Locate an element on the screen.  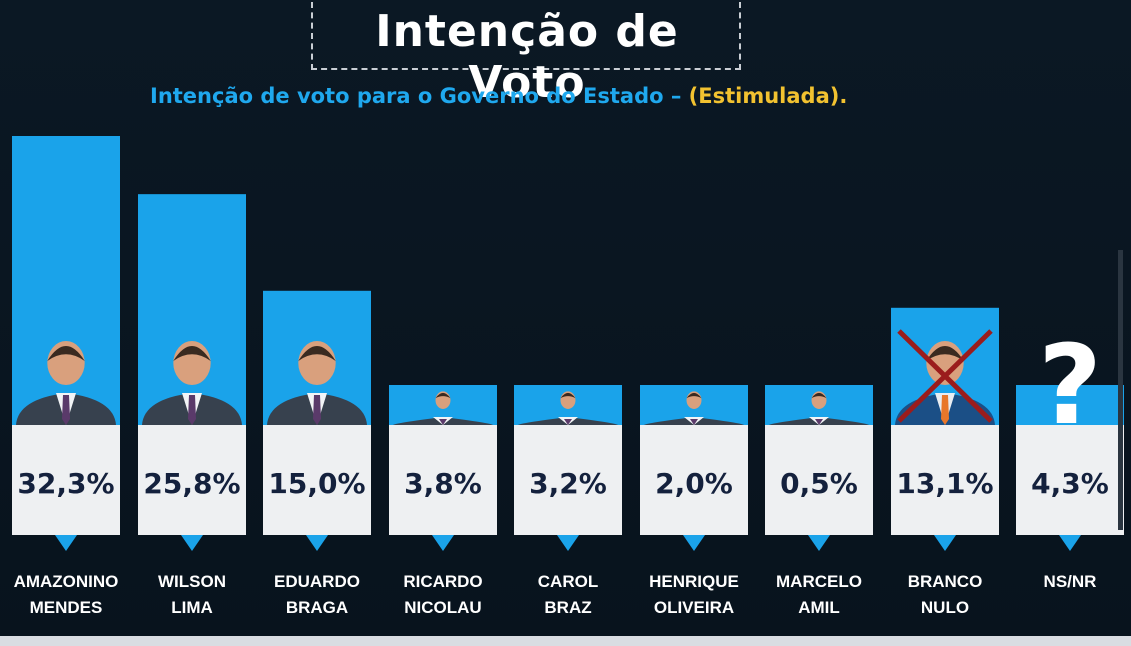
subtitle-highlight: (Estimulada) is located at coordinates (764, 96).